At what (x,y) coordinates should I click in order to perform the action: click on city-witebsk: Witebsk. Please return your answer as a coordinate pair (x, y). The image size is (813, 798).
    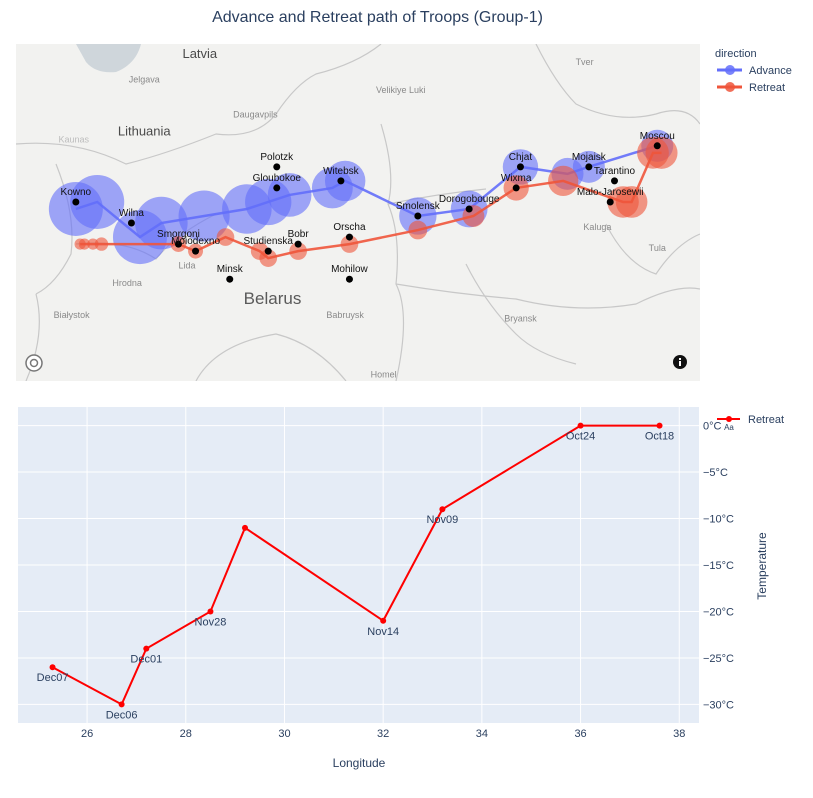
    Looking at the image, I should click on (341, 175).